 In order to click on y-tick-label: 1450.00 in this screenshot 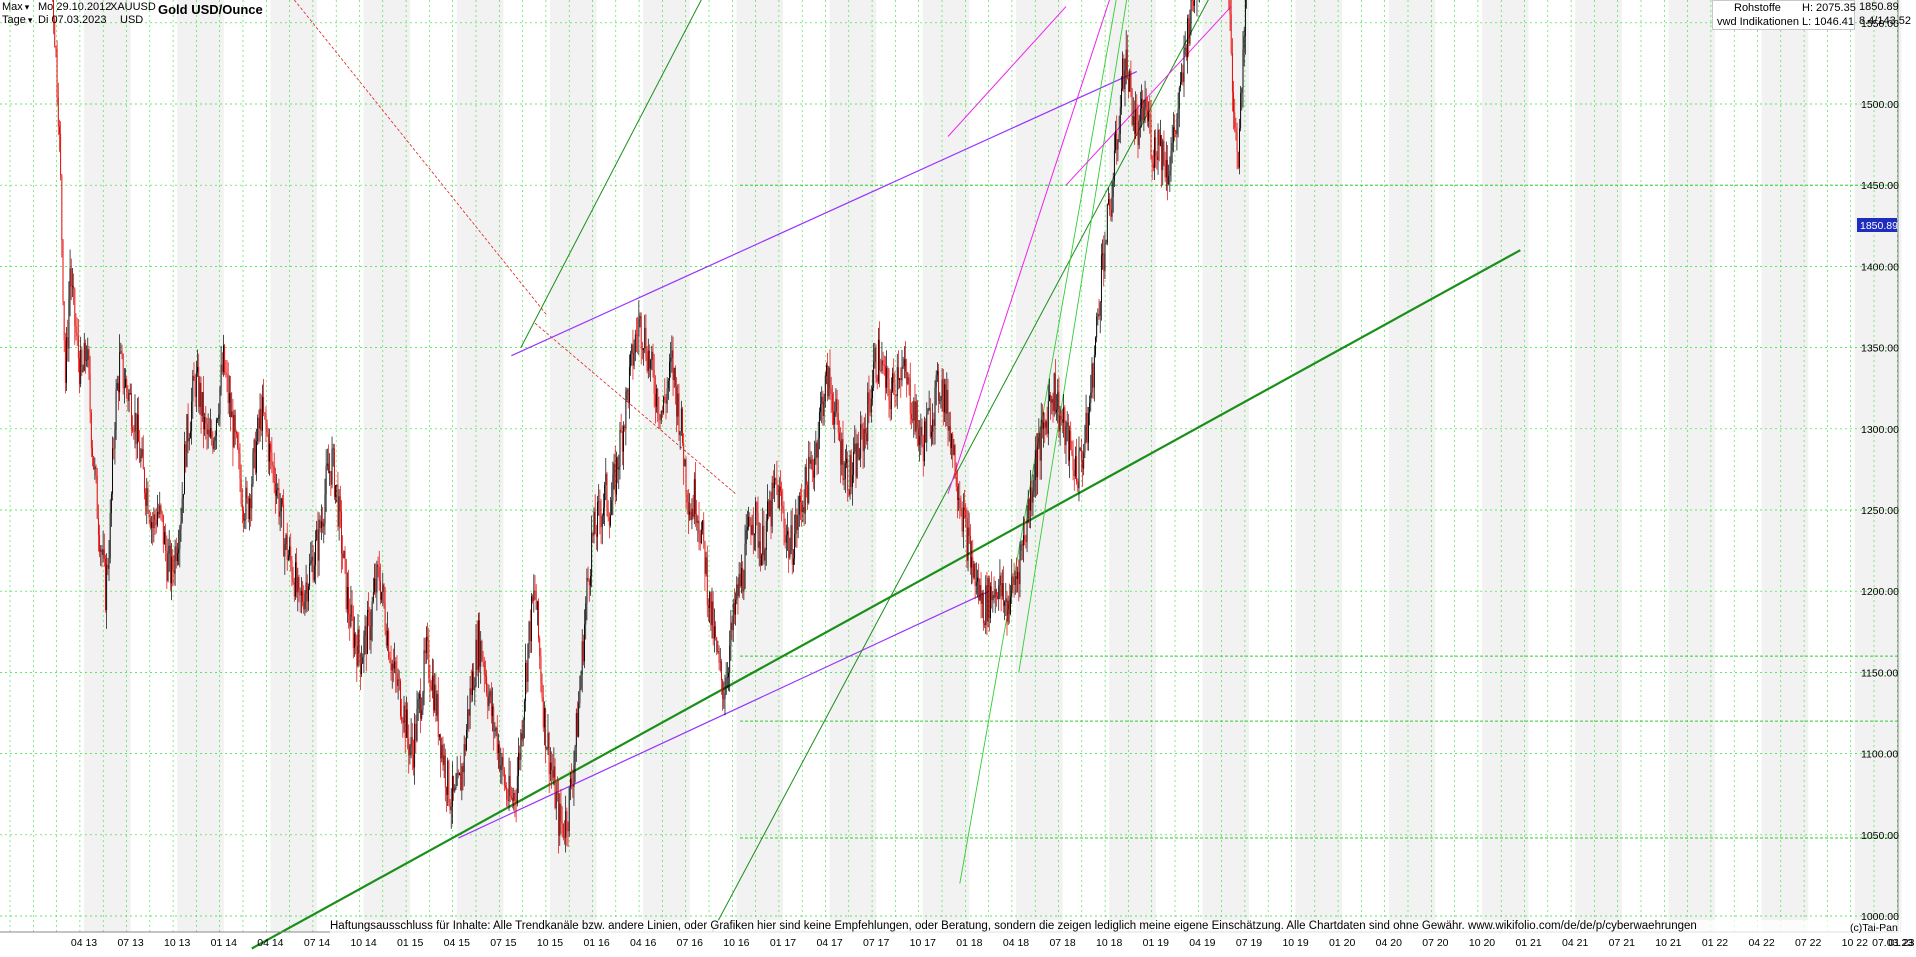, I will do `click(1880, 186)`.